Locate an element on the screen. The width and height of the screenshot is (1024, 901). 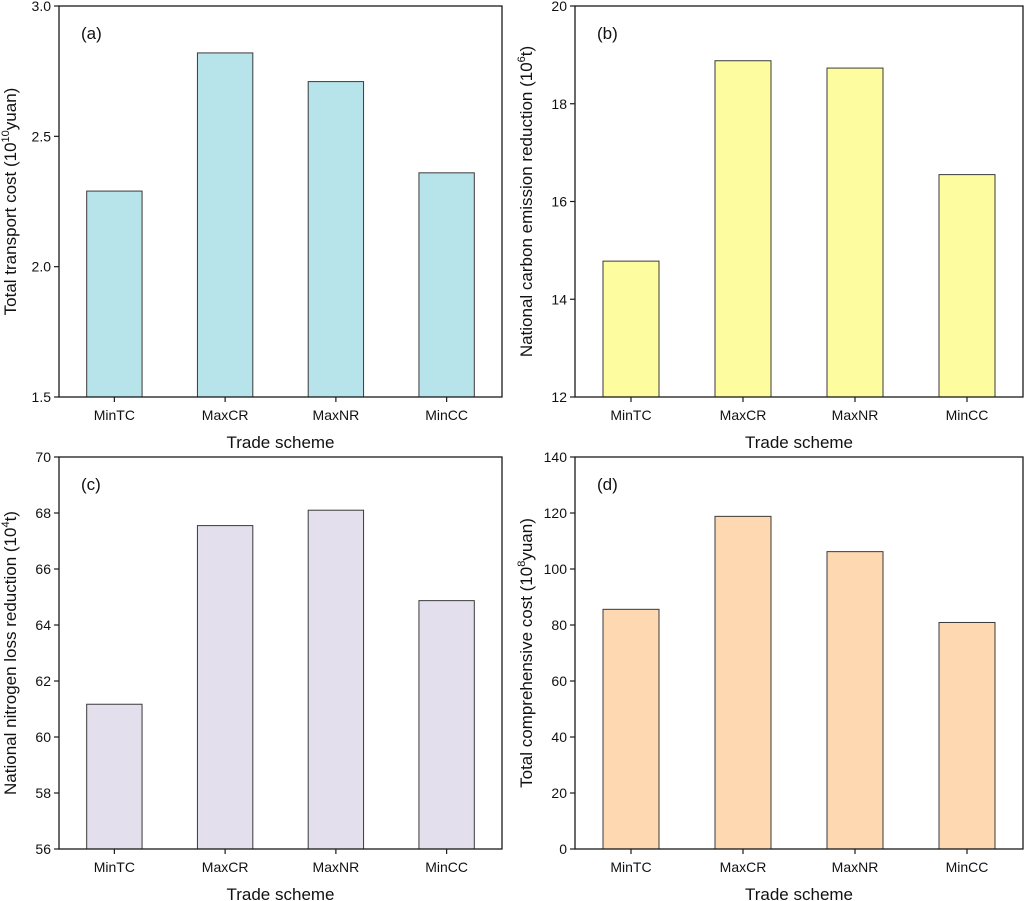
y-axis-title: Total transport cost (1010yuan) is located at coordinates (10, 202).